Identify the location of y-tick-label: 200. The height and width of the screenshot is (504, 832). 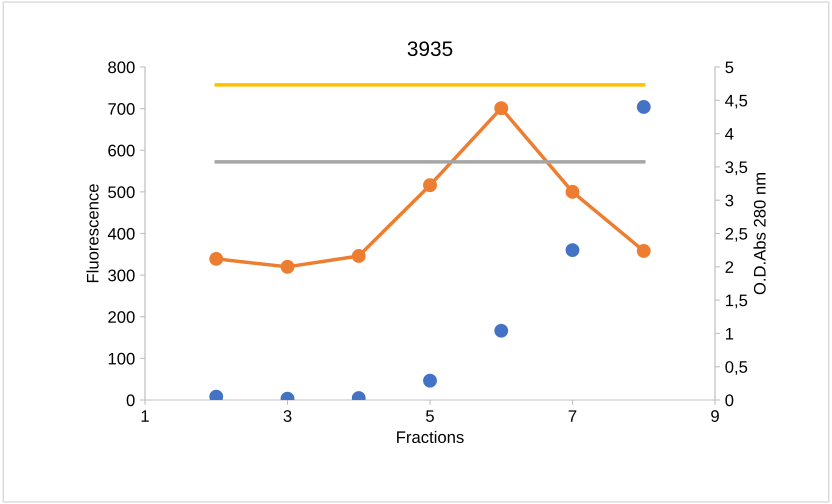
(121, 317).